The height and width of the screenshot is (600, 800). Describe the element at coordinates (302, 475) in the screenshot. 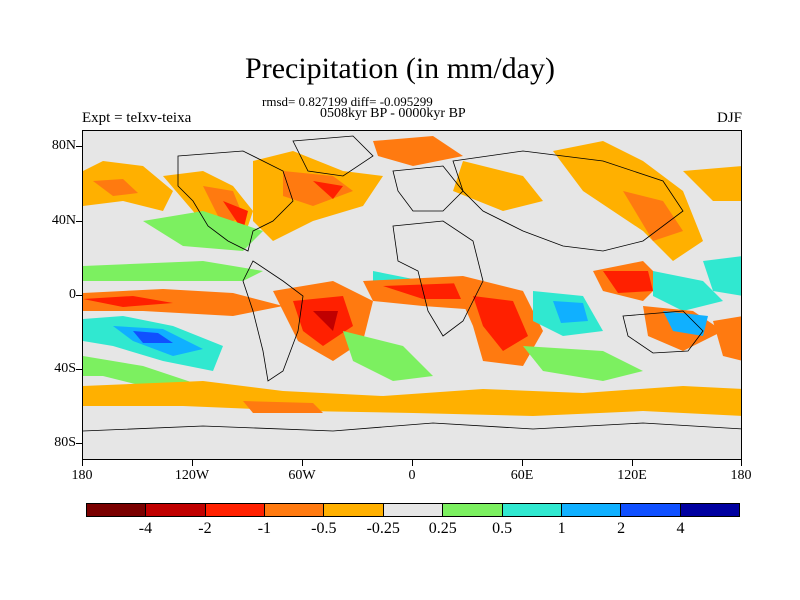

I see `lon-label: 60W` at that location.